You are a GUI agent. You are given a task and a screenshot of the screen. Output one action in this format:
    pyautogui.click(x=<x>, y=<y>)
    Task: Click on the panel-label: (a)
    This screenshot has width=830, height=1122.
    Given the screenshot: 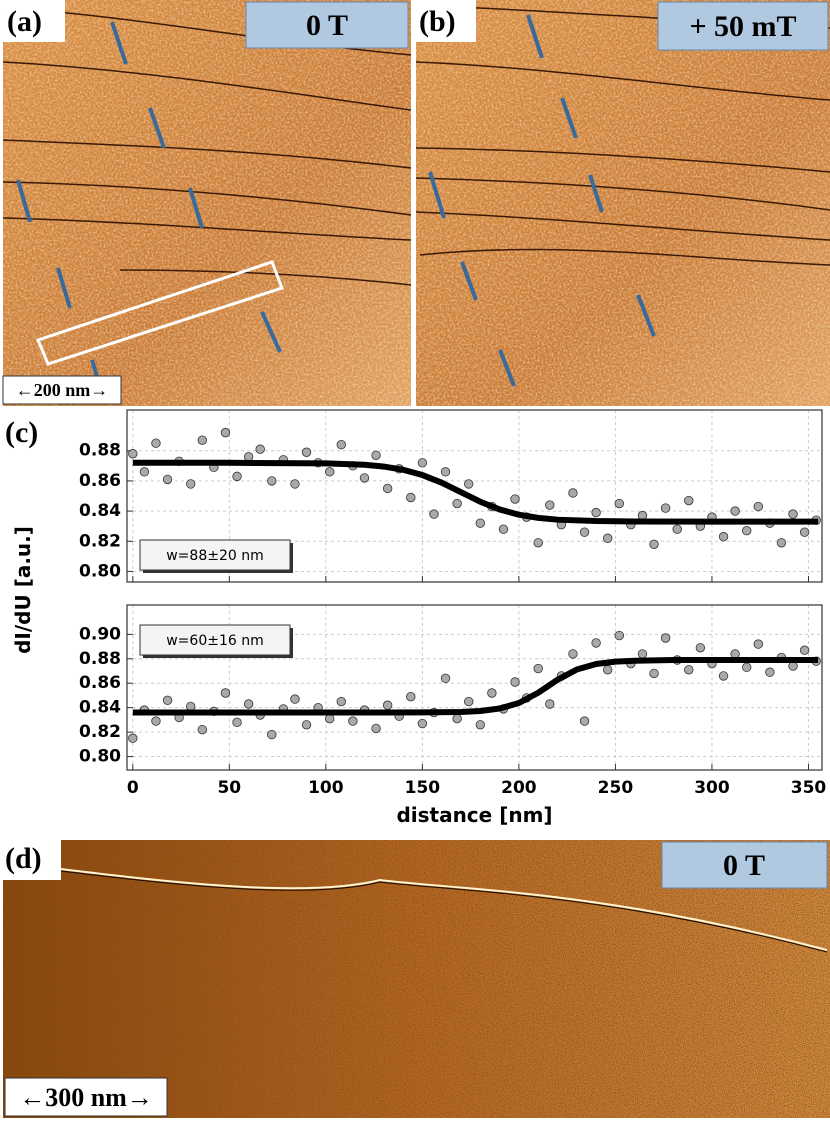 What is the action you would take?
    pyautogui.click(x=24, y=21)
    